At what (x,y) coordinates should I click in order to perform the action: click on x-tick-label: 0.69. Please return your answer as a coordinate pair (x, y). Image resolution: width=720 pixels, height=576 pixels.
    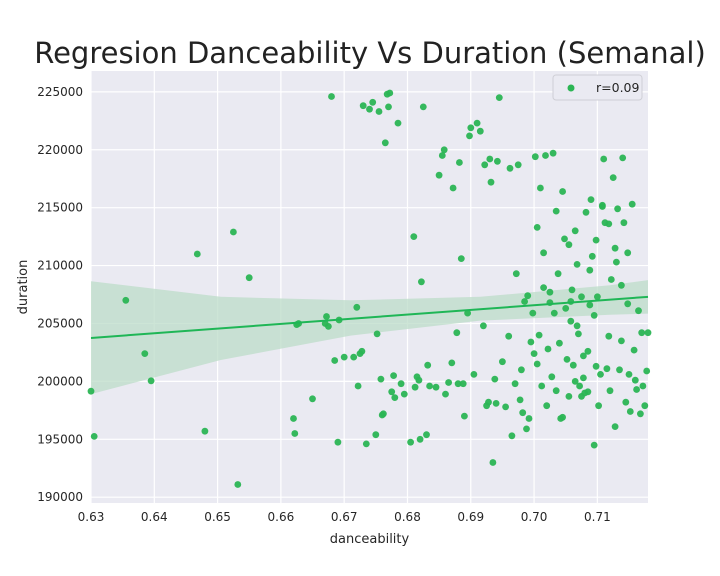
    Looking at the image, I should click on (470, 517).